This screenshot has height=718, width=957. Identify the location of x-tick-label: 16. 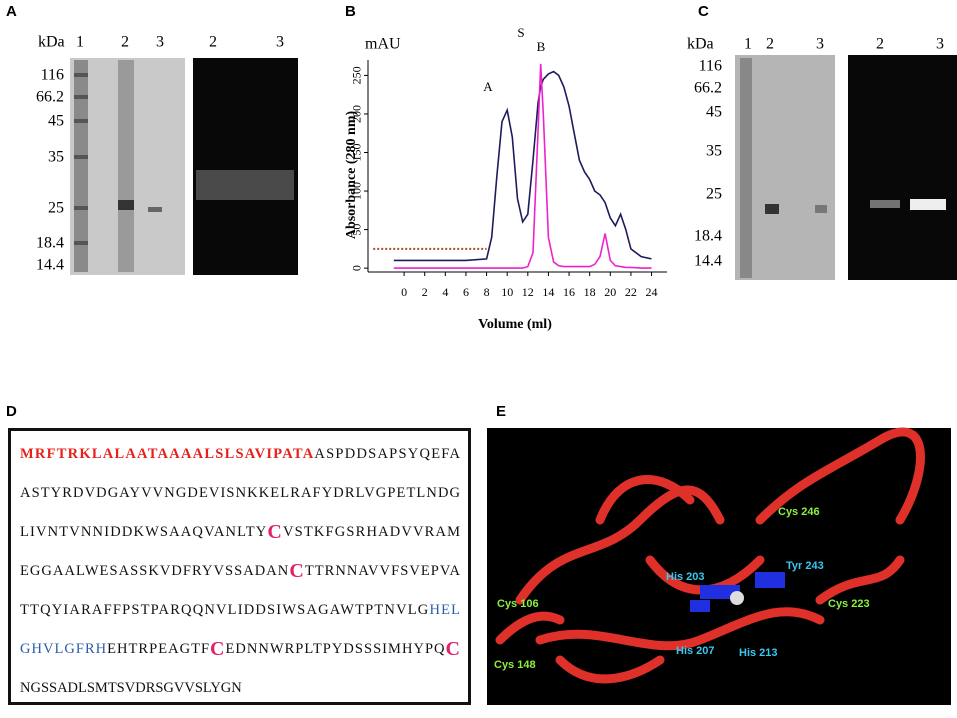
(569, 292).